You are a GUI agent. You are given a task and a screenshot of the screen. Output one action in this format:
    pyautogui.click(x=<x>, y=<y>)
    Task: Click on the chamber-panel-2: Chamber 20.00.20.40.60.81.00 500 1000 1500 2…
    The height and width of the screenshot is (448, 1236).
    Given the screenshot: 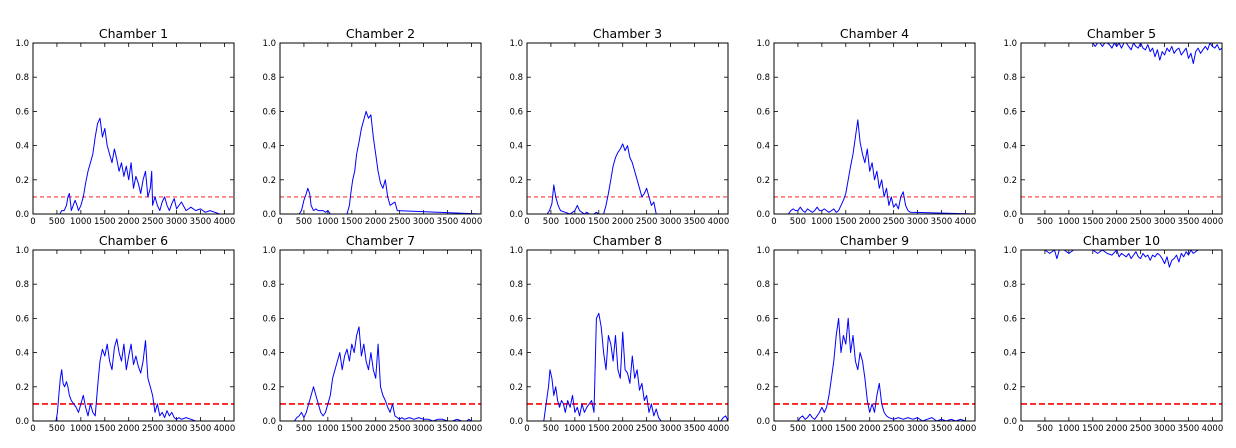 What is the action you would take?
    pyautogui.click(x=372, y=126)
    